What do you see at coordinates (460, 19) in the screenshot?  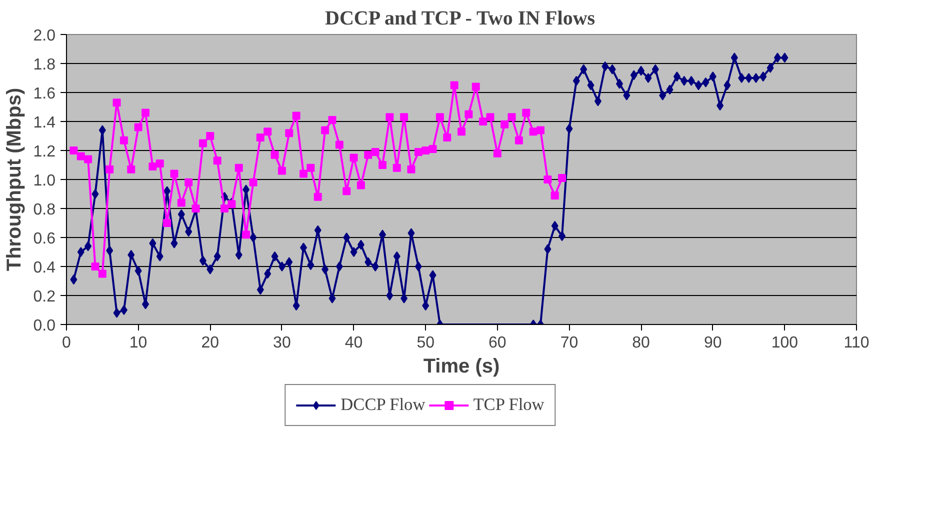 I see `chart-title: DCCP and TCP - Two IN Flows` at bounding box center [460, 19].